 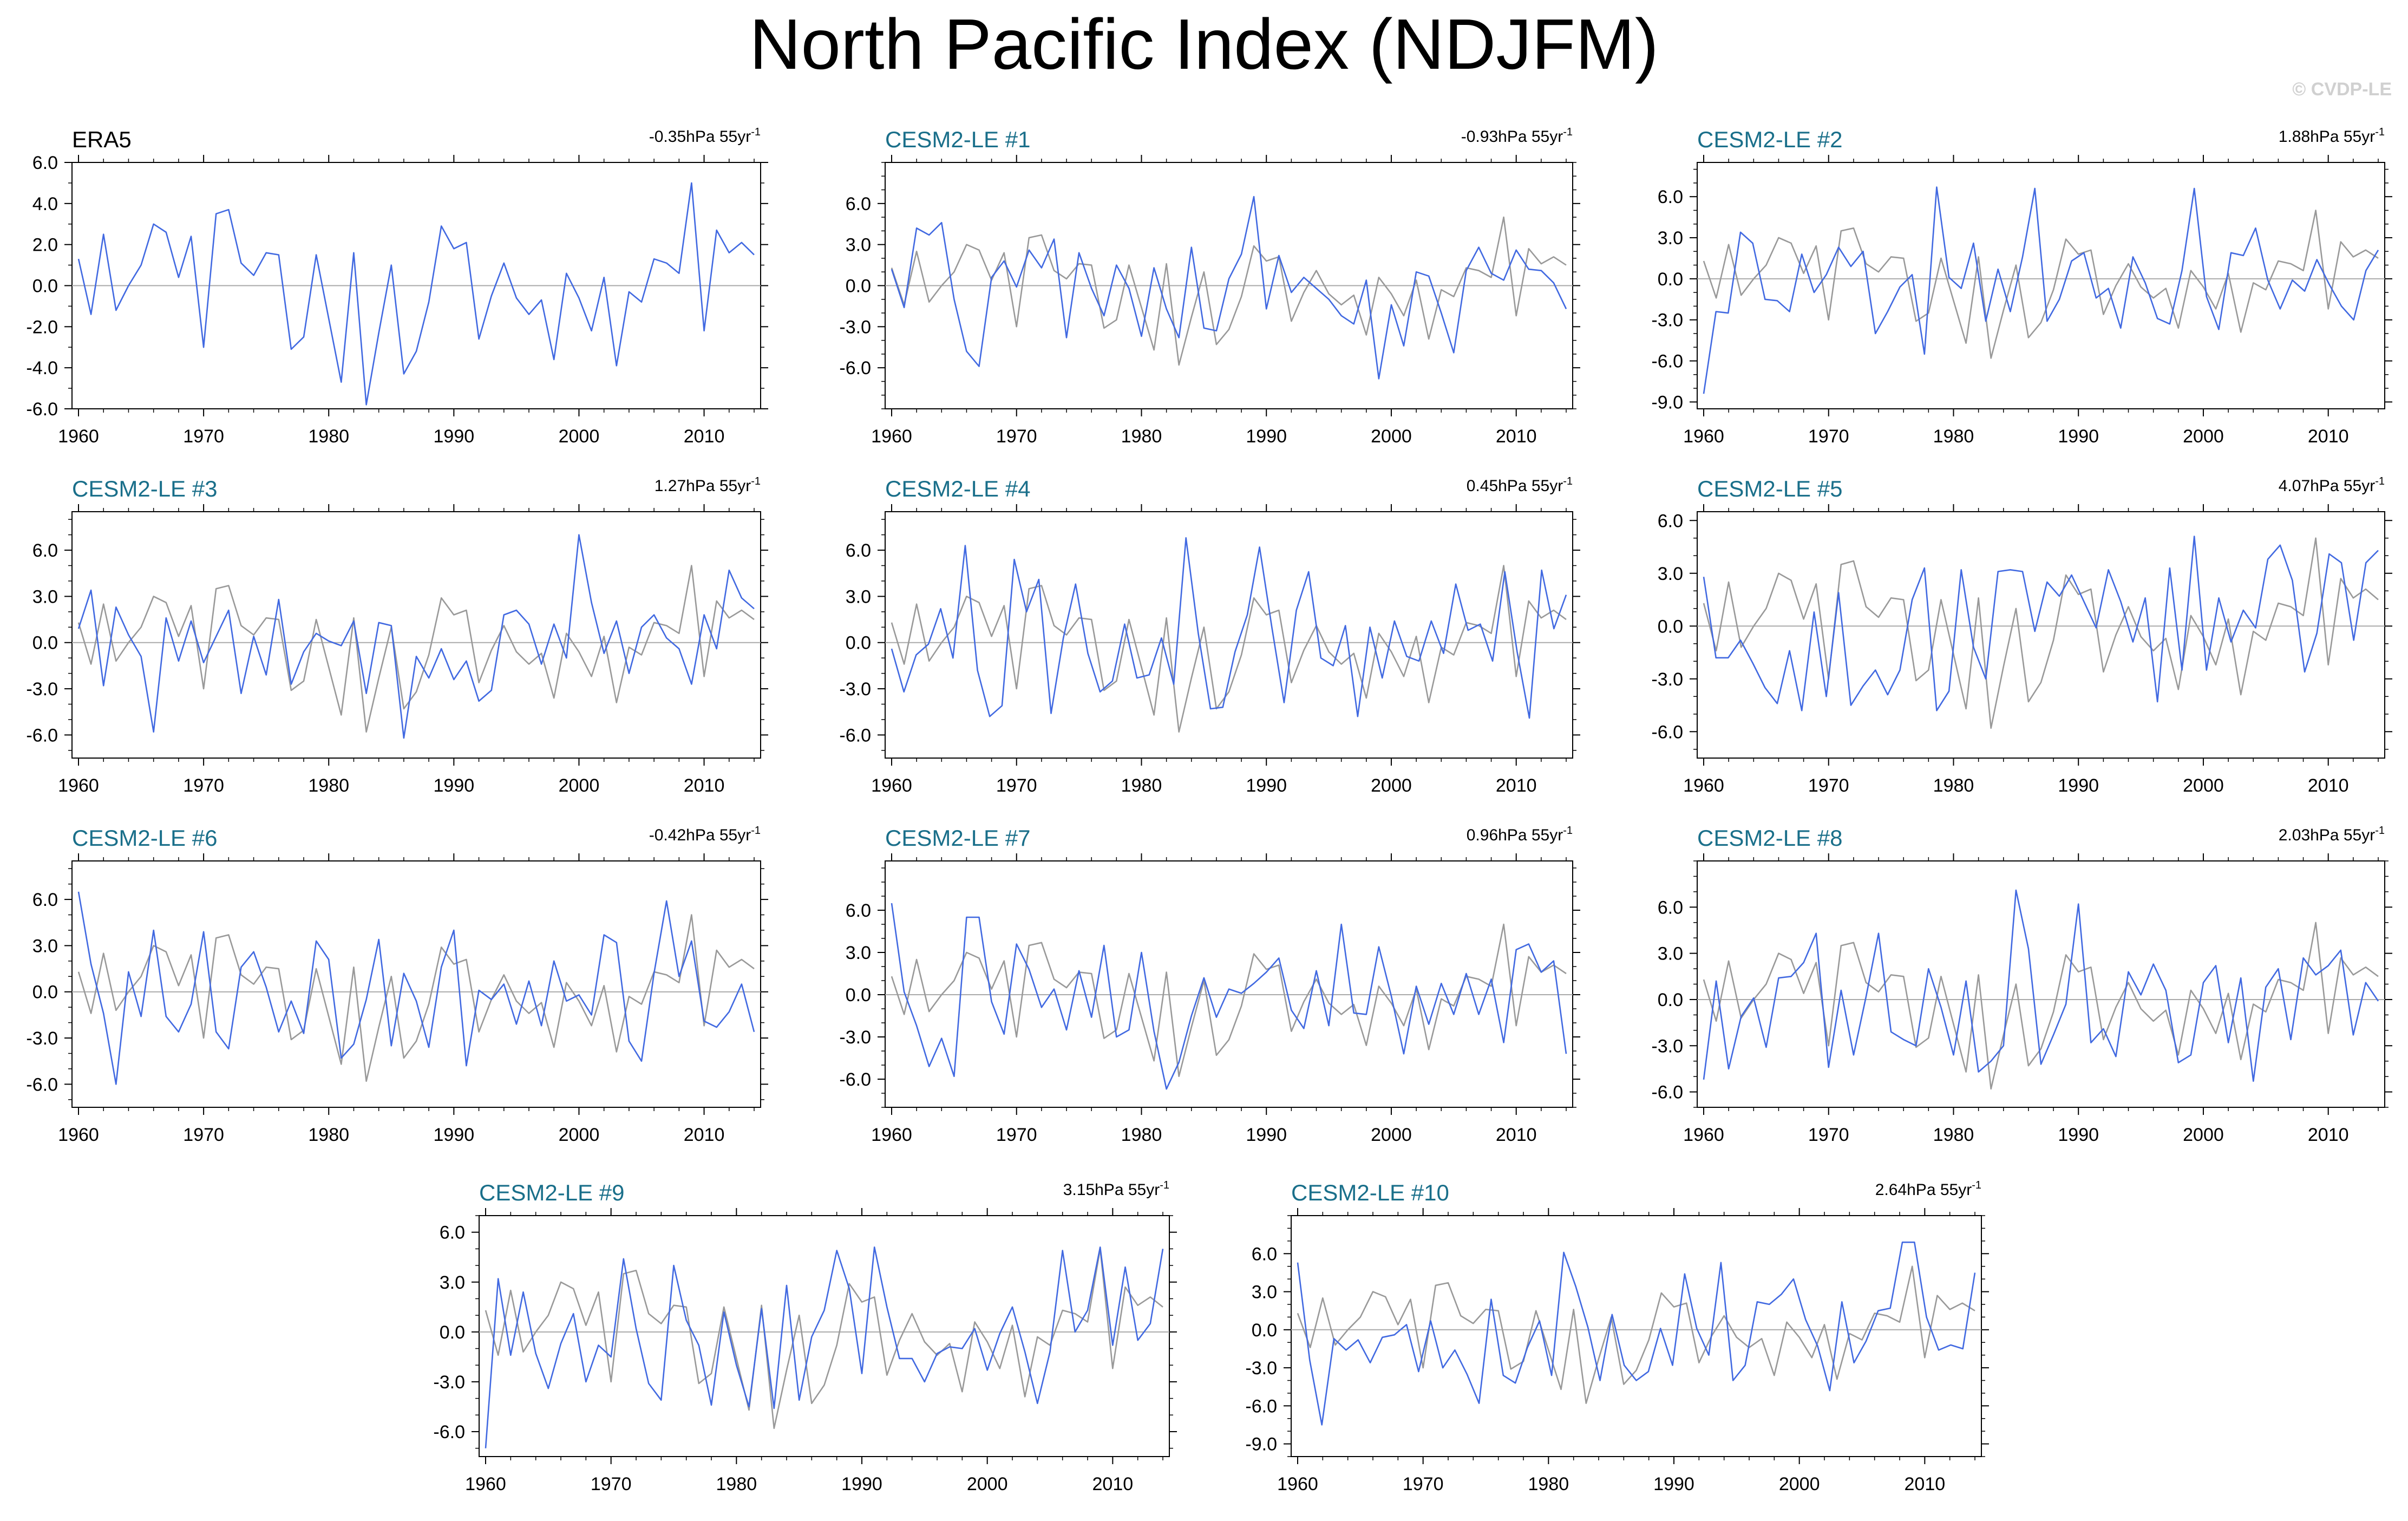 What do you see at coordinates (2327, 835) in the screenshot?
I see `trend-value: 2.03hPa 55yr` at bounding box center [2327, 835].